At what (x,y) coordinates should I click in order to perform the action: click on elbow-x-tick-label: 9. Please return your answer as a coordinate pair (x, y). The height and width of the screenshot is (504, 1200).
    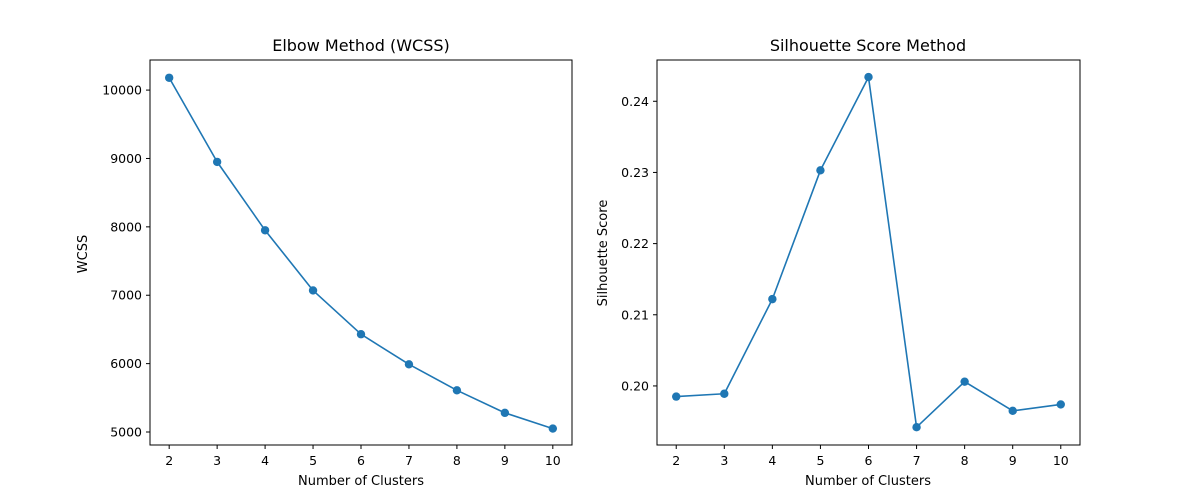
    Looking at the image, I should click on (505, 460).